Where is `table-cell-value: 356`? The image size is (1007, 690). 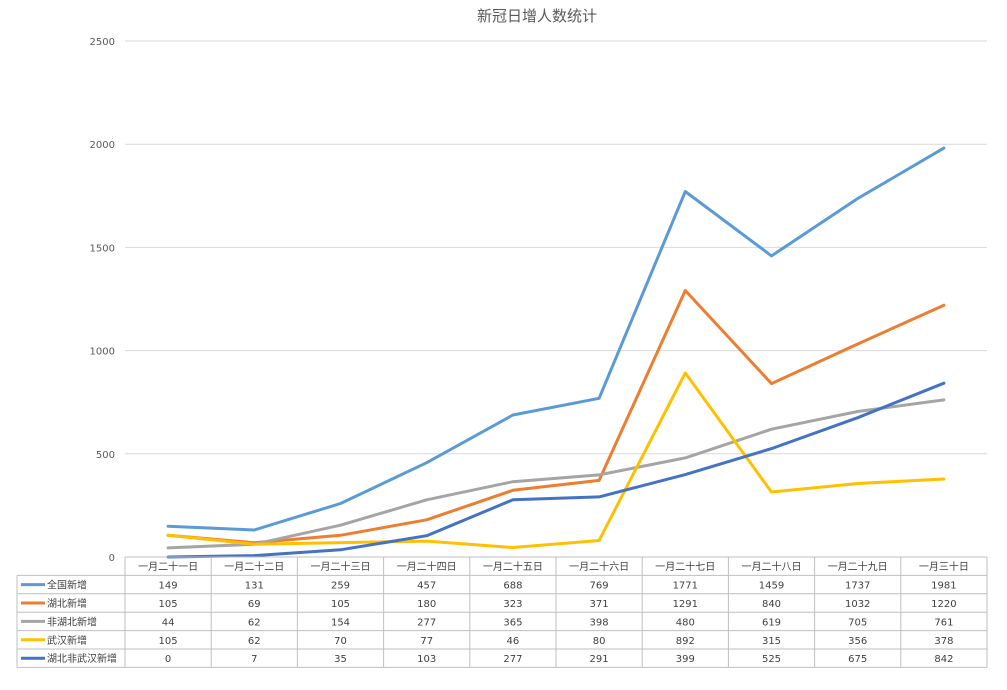 table-cell-value: 356 is located at coordinates (857, 641).